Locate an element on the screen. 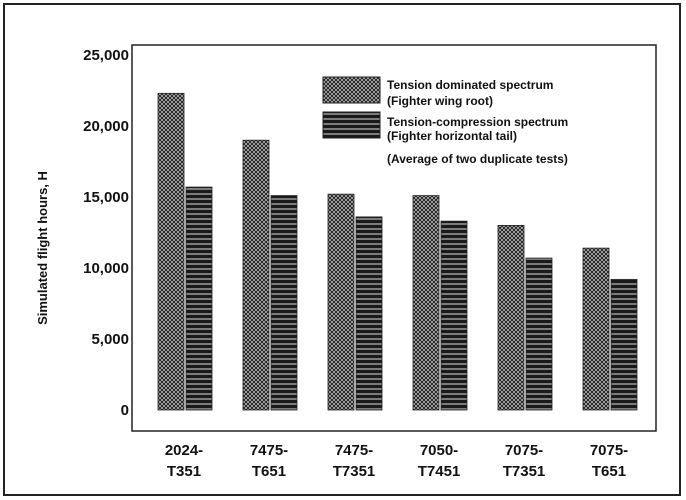 This screenshot has height=500, width=686. legend-swatch-stripes is located at coordinates (351, 125).